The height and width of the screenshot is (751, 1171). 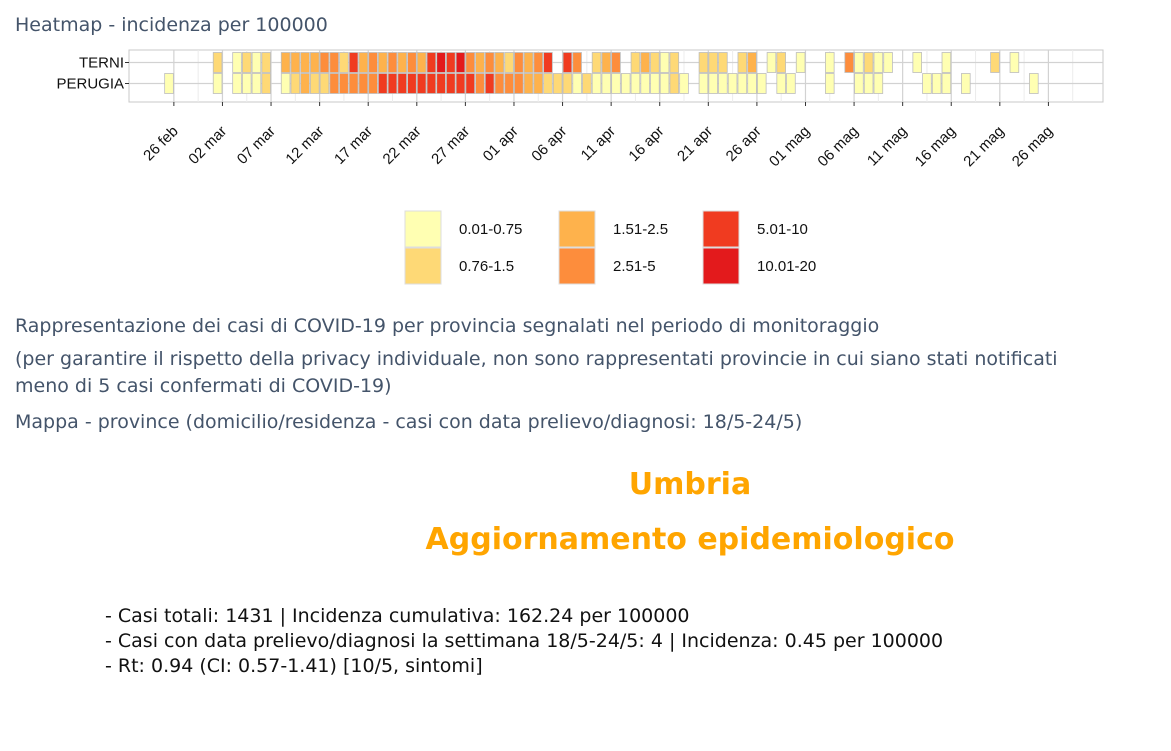 I want to click on heatmap-title: Heatmap - incidenza per 100000, so click(x=171, y=25).